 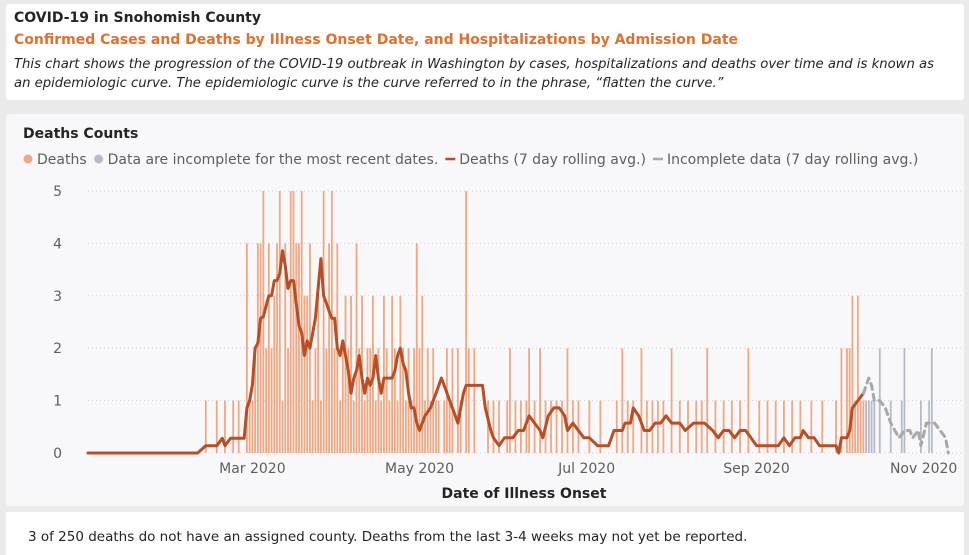 I want to click on y-tick-label: 4, so click(x=57, y=244).